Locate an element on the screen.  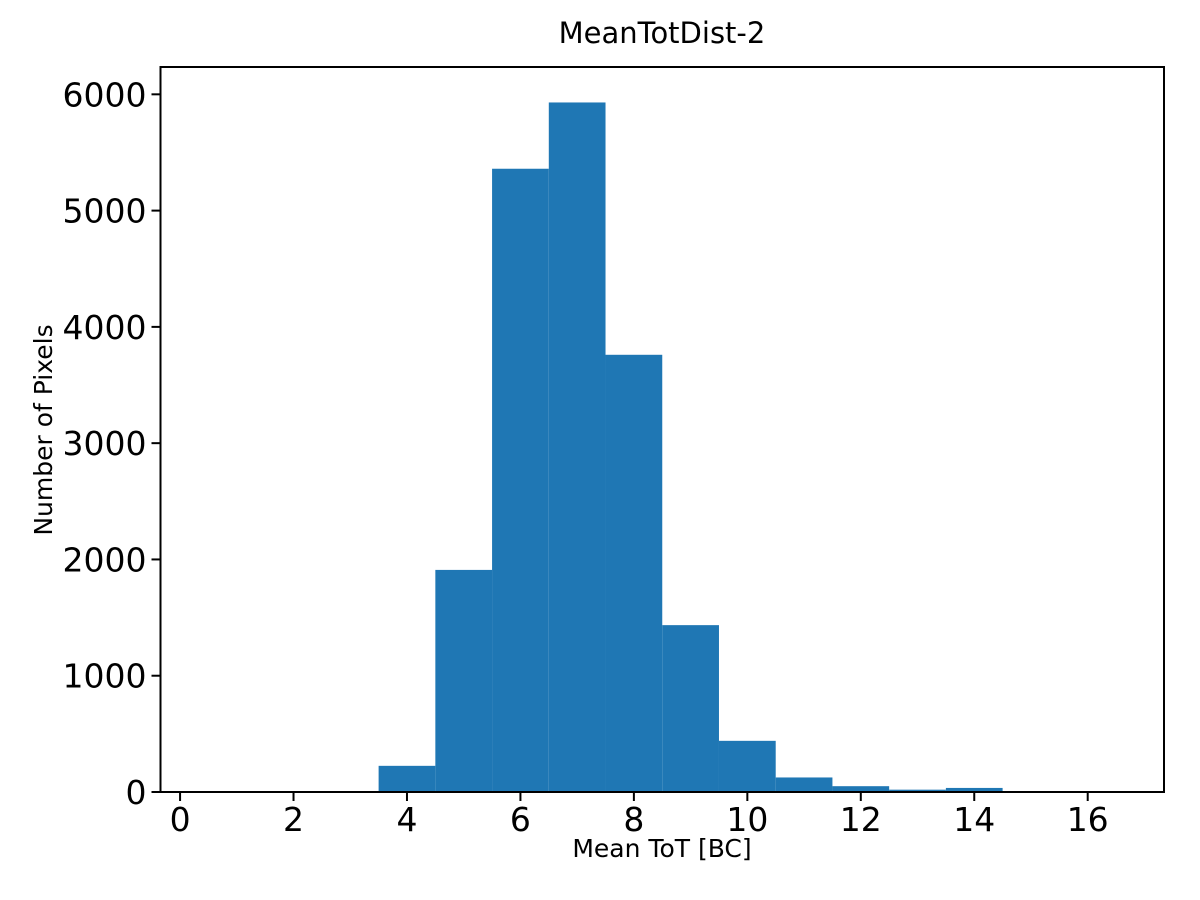
y-tick-label: 3000 is located at coordinates (105, 443).